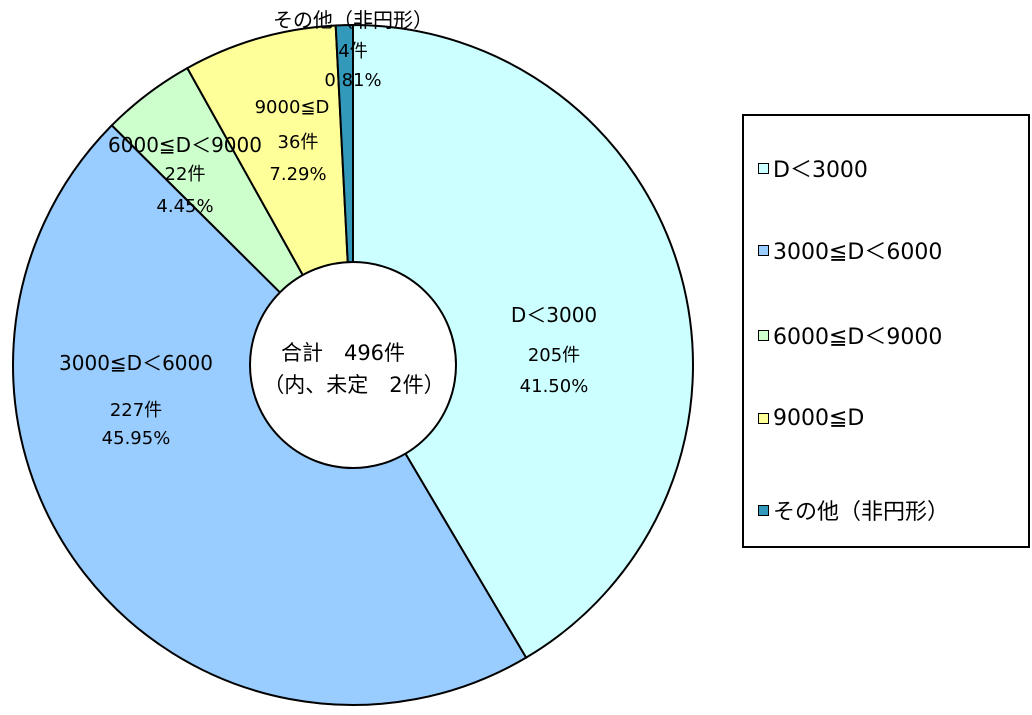  Describe the element at coordinates (292, 107) in the screenshot. I see `slice-label-name-ge9000: 9000≦D` at that location.